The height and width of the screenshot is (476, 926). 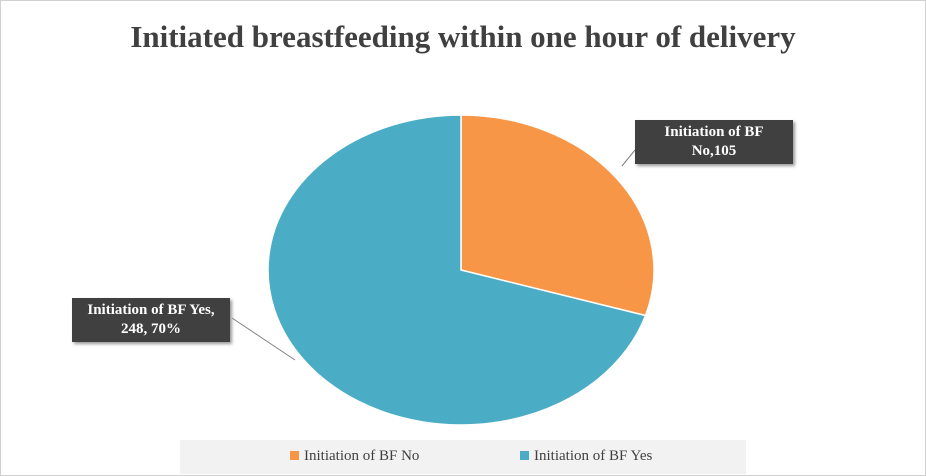 I want to click on pie-slice, so click(x=557, y=215).